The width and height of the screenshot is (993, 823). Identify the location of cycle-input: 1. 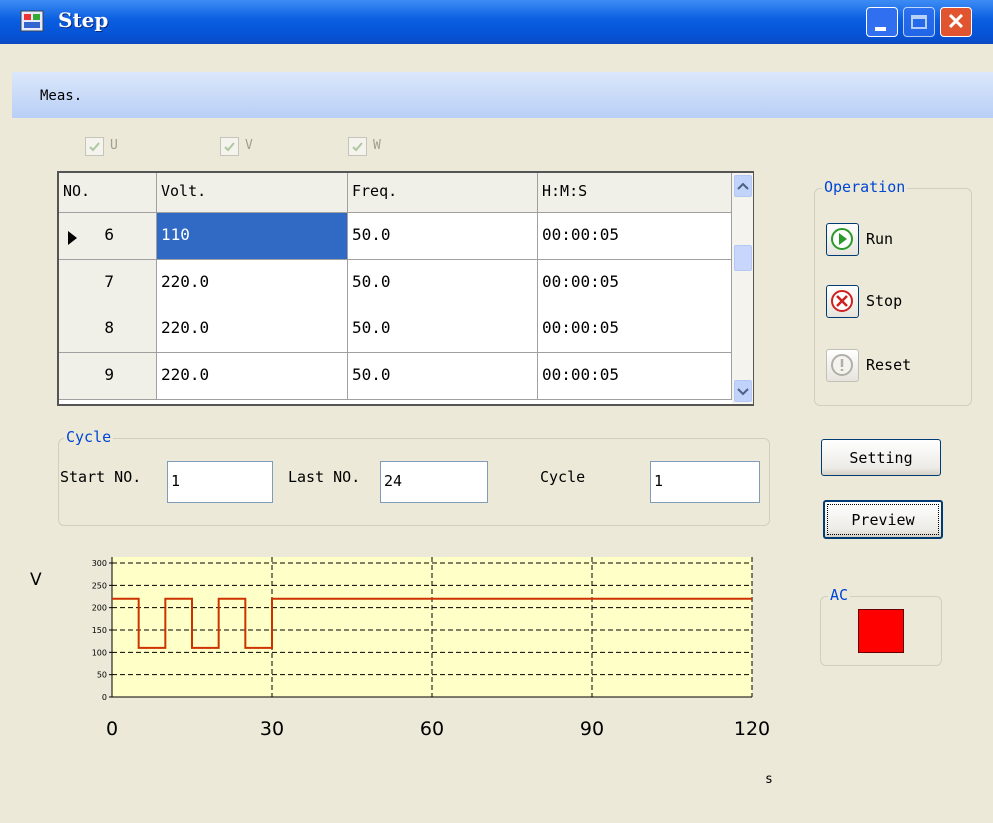
(705, 482).